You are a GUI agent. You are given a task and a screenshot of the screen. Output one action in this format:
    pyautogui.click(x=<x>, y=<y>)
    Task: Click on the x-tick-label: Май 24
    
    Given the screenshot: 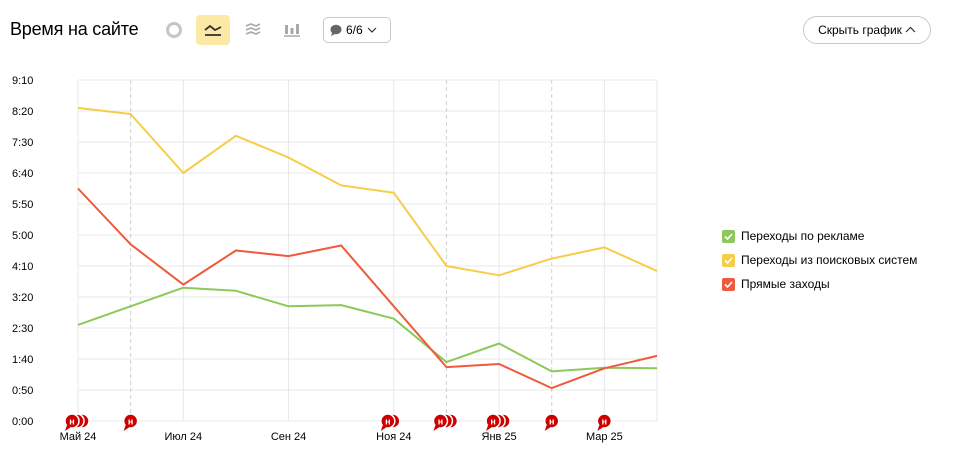 What is the action you would take?
    pyautogui.click(x=78, y=437)
    